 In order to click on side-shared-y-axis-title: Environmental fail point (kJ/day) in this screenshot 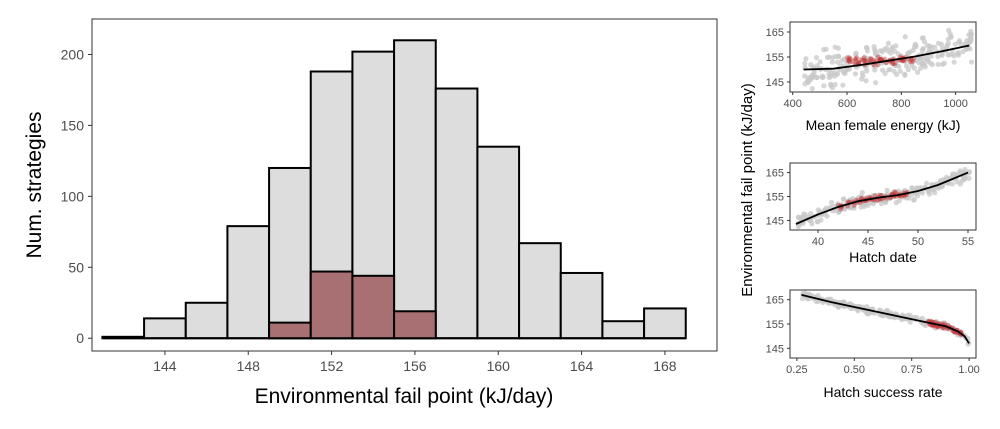, I will do `click(747, 189)`.